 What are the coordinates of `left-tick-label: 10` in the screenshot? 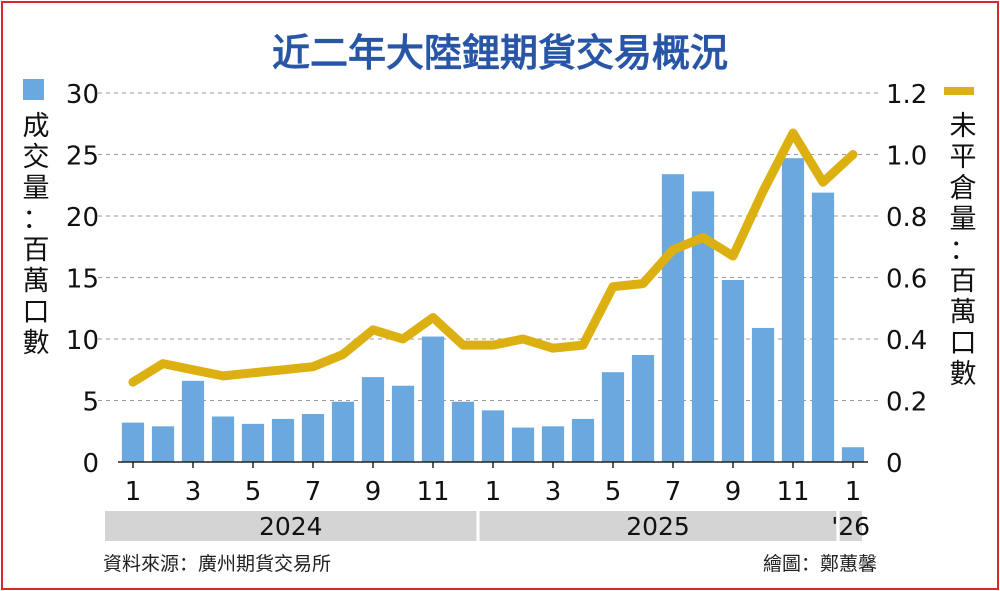 It's located at (82, 341).